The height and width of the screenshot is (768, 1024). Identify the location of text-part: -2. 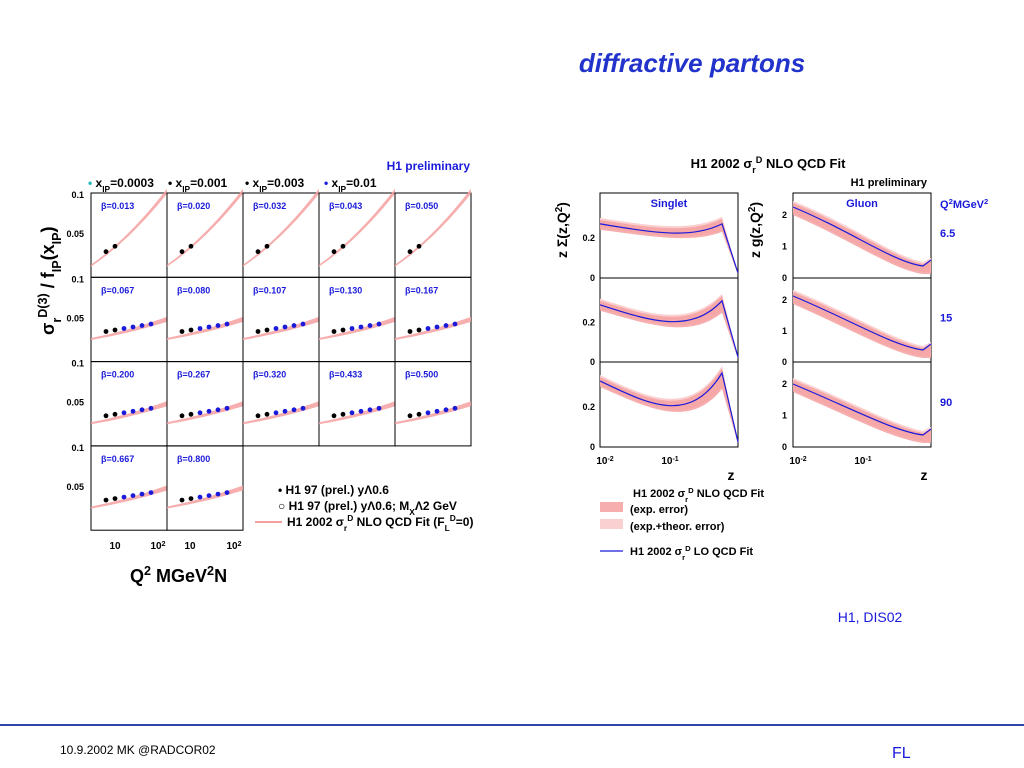
(610, 459).